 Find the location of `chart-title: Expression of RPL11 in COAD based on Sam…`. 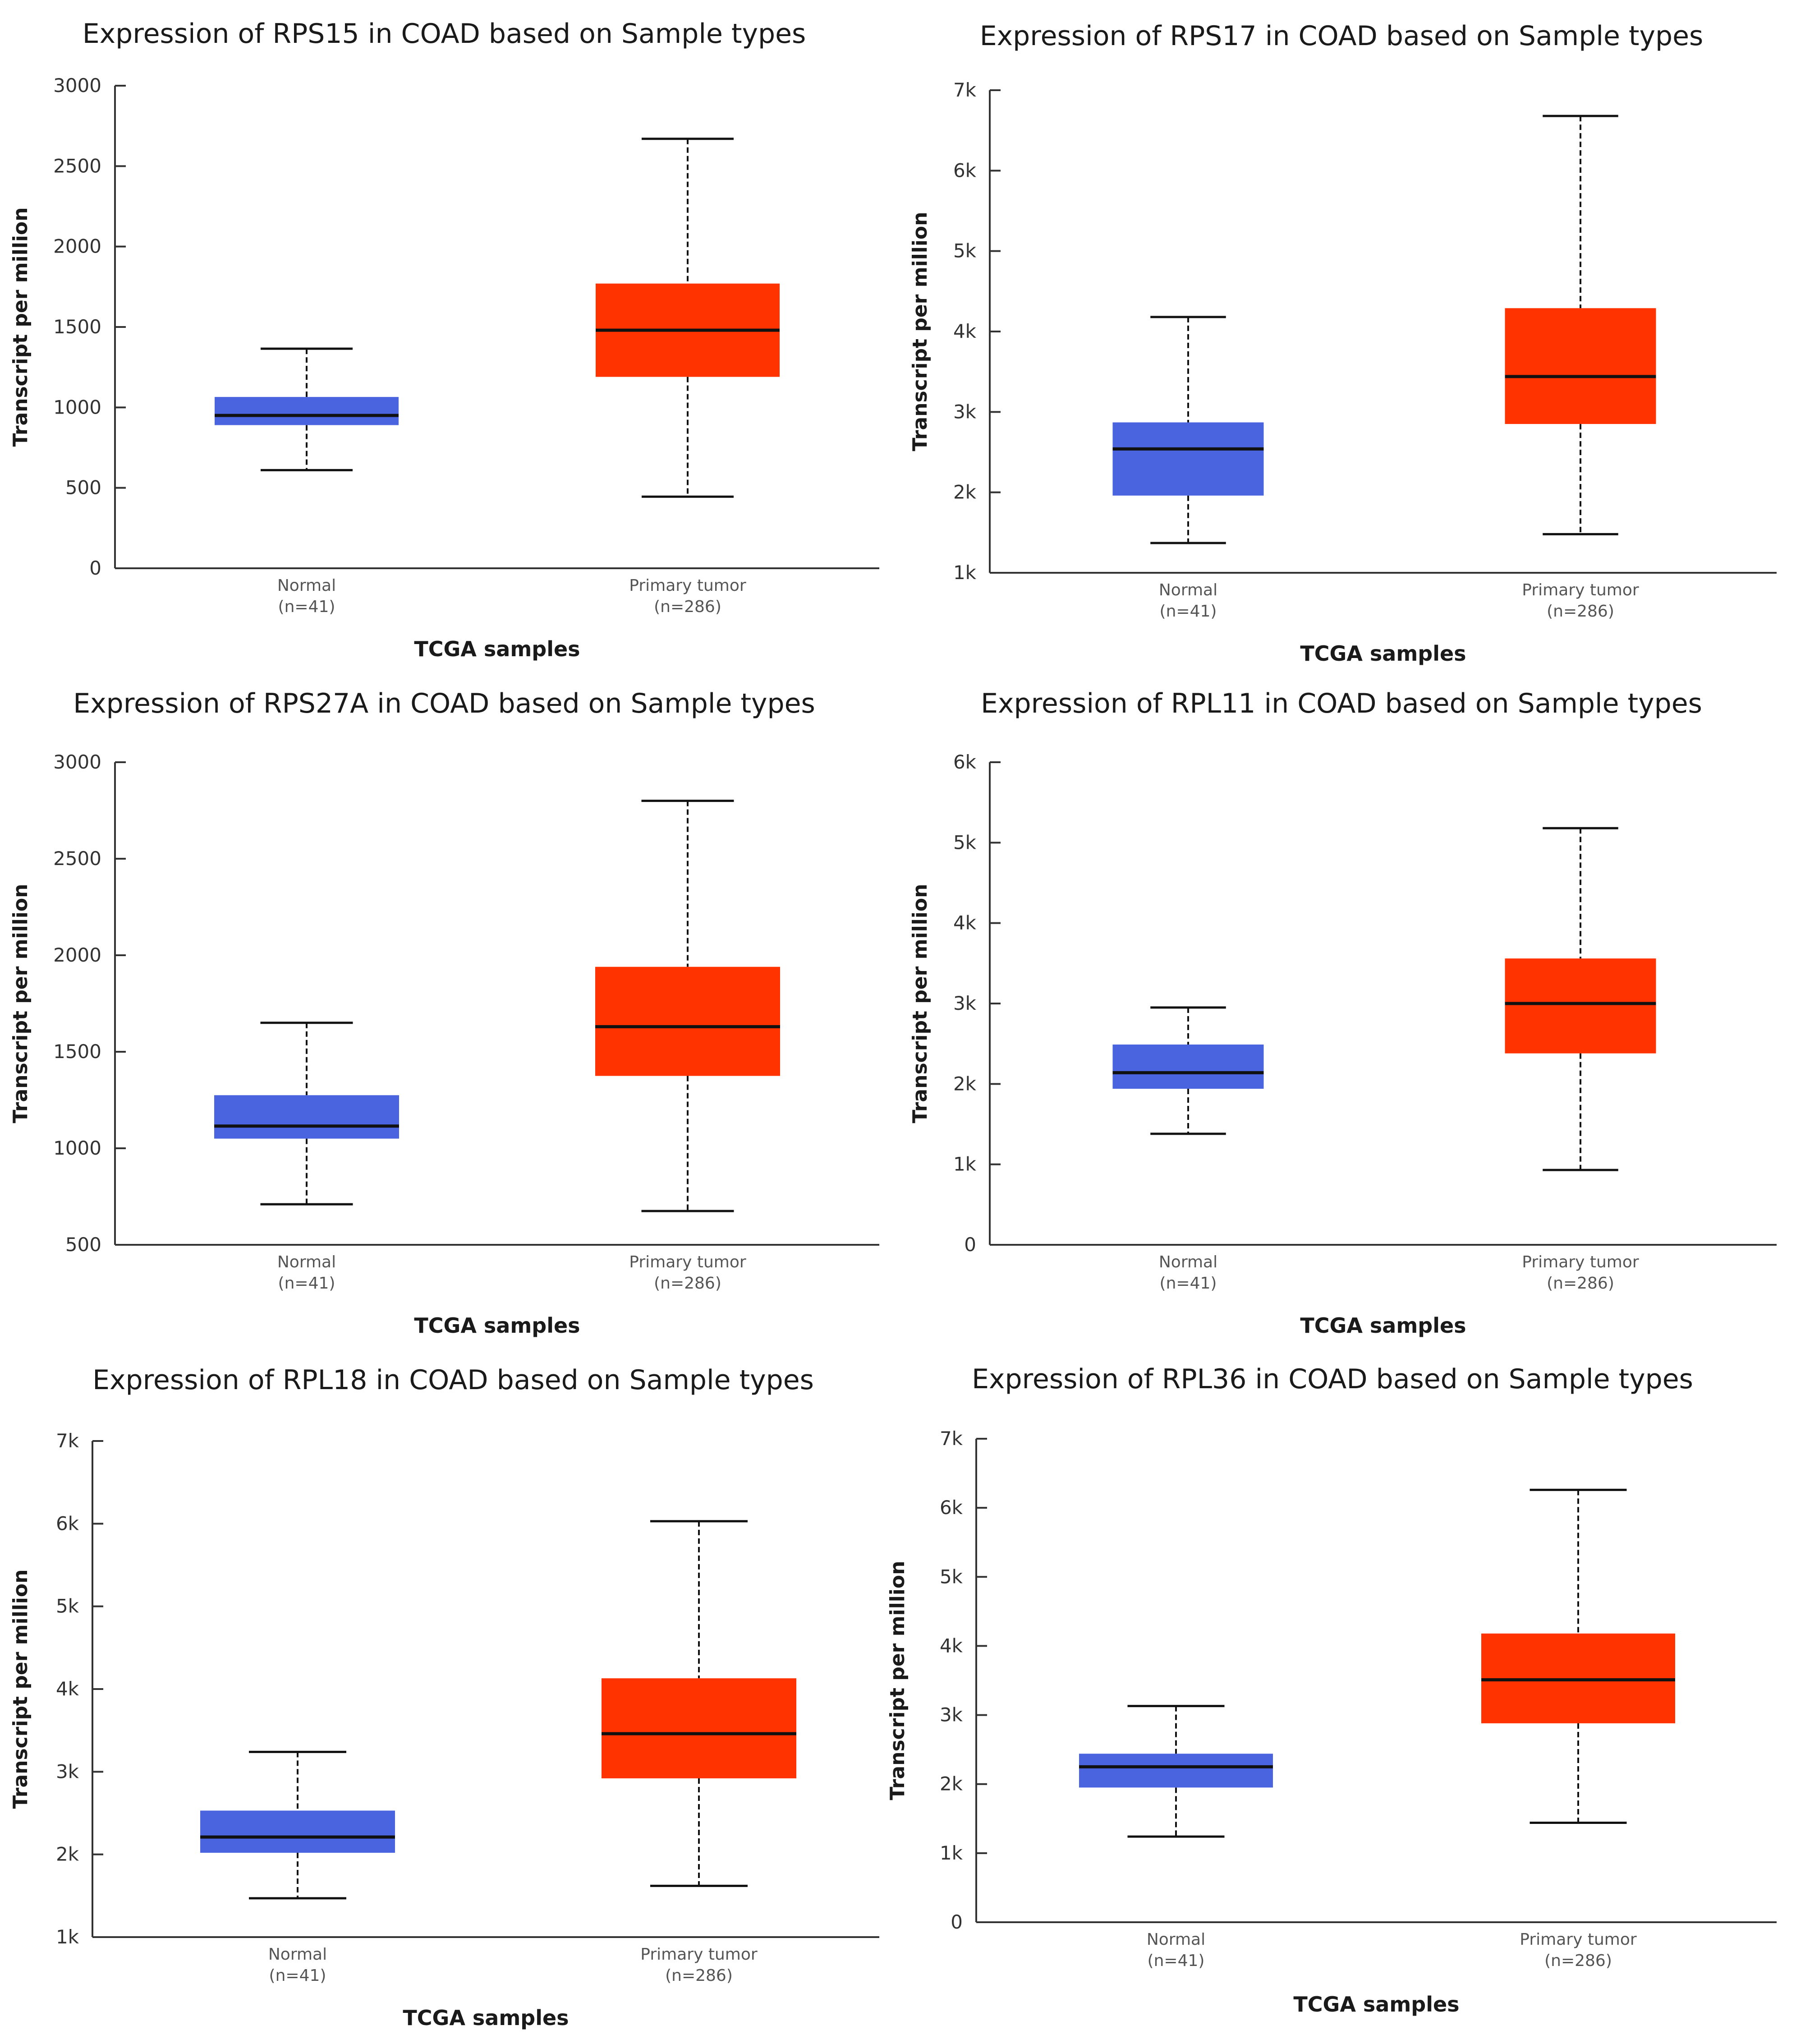

chart-title: Expression of RPL11 in COAD based on Sam… is located at coordinates (1342, 703).